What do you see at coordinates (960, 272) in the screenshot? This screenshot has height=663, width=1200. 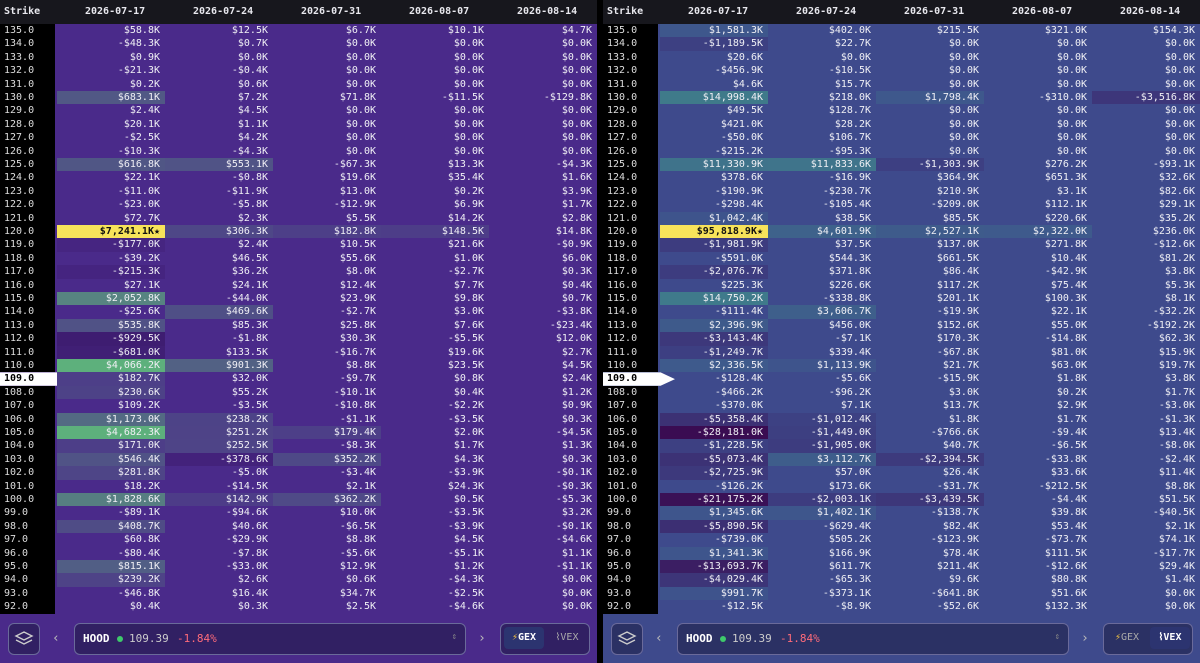 I see `value-cell: $86.4K` at bounding box center [960, 272].